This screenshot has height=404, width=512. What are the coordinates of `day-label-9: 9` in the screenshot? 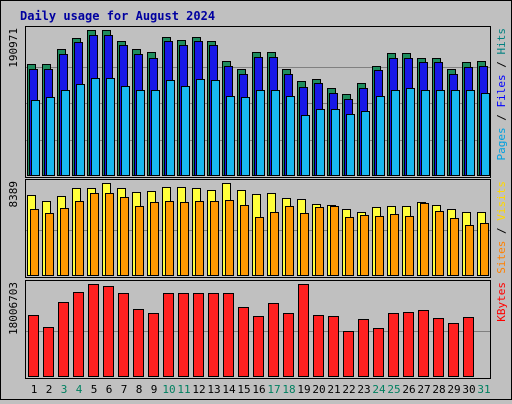 It's located at (154, 389).